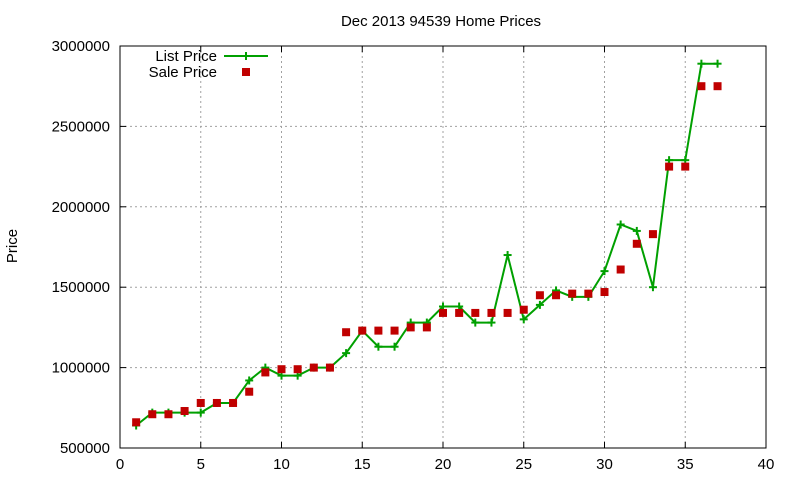 This screenshot has height=485, width=800. What do you see at coordinates (186, 56) in the screenshot?
I see `legend-label-list-price: List Price` at bounding box center [186, 56].